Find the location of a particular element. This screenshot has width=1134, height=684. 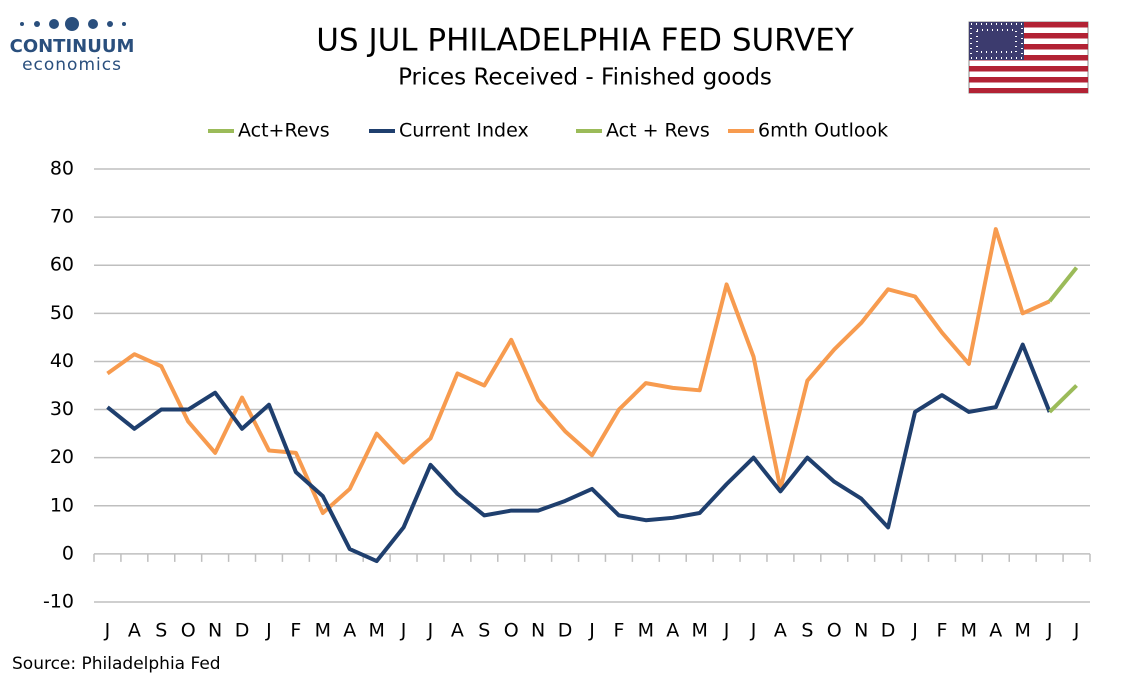

y-tick-label: 80 is located at coordinates (62, 169).